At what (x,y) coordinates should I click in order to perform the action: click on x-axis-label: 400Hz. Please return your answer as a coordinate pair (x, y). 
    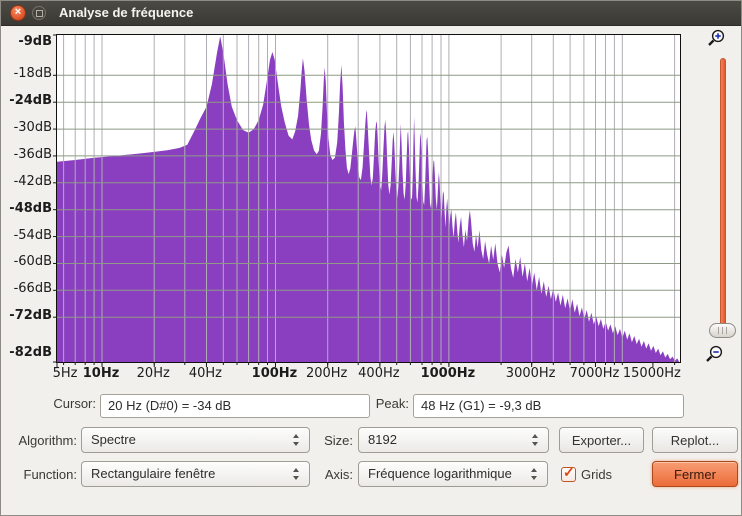
    Looking at the image, I should click on (379, 373).